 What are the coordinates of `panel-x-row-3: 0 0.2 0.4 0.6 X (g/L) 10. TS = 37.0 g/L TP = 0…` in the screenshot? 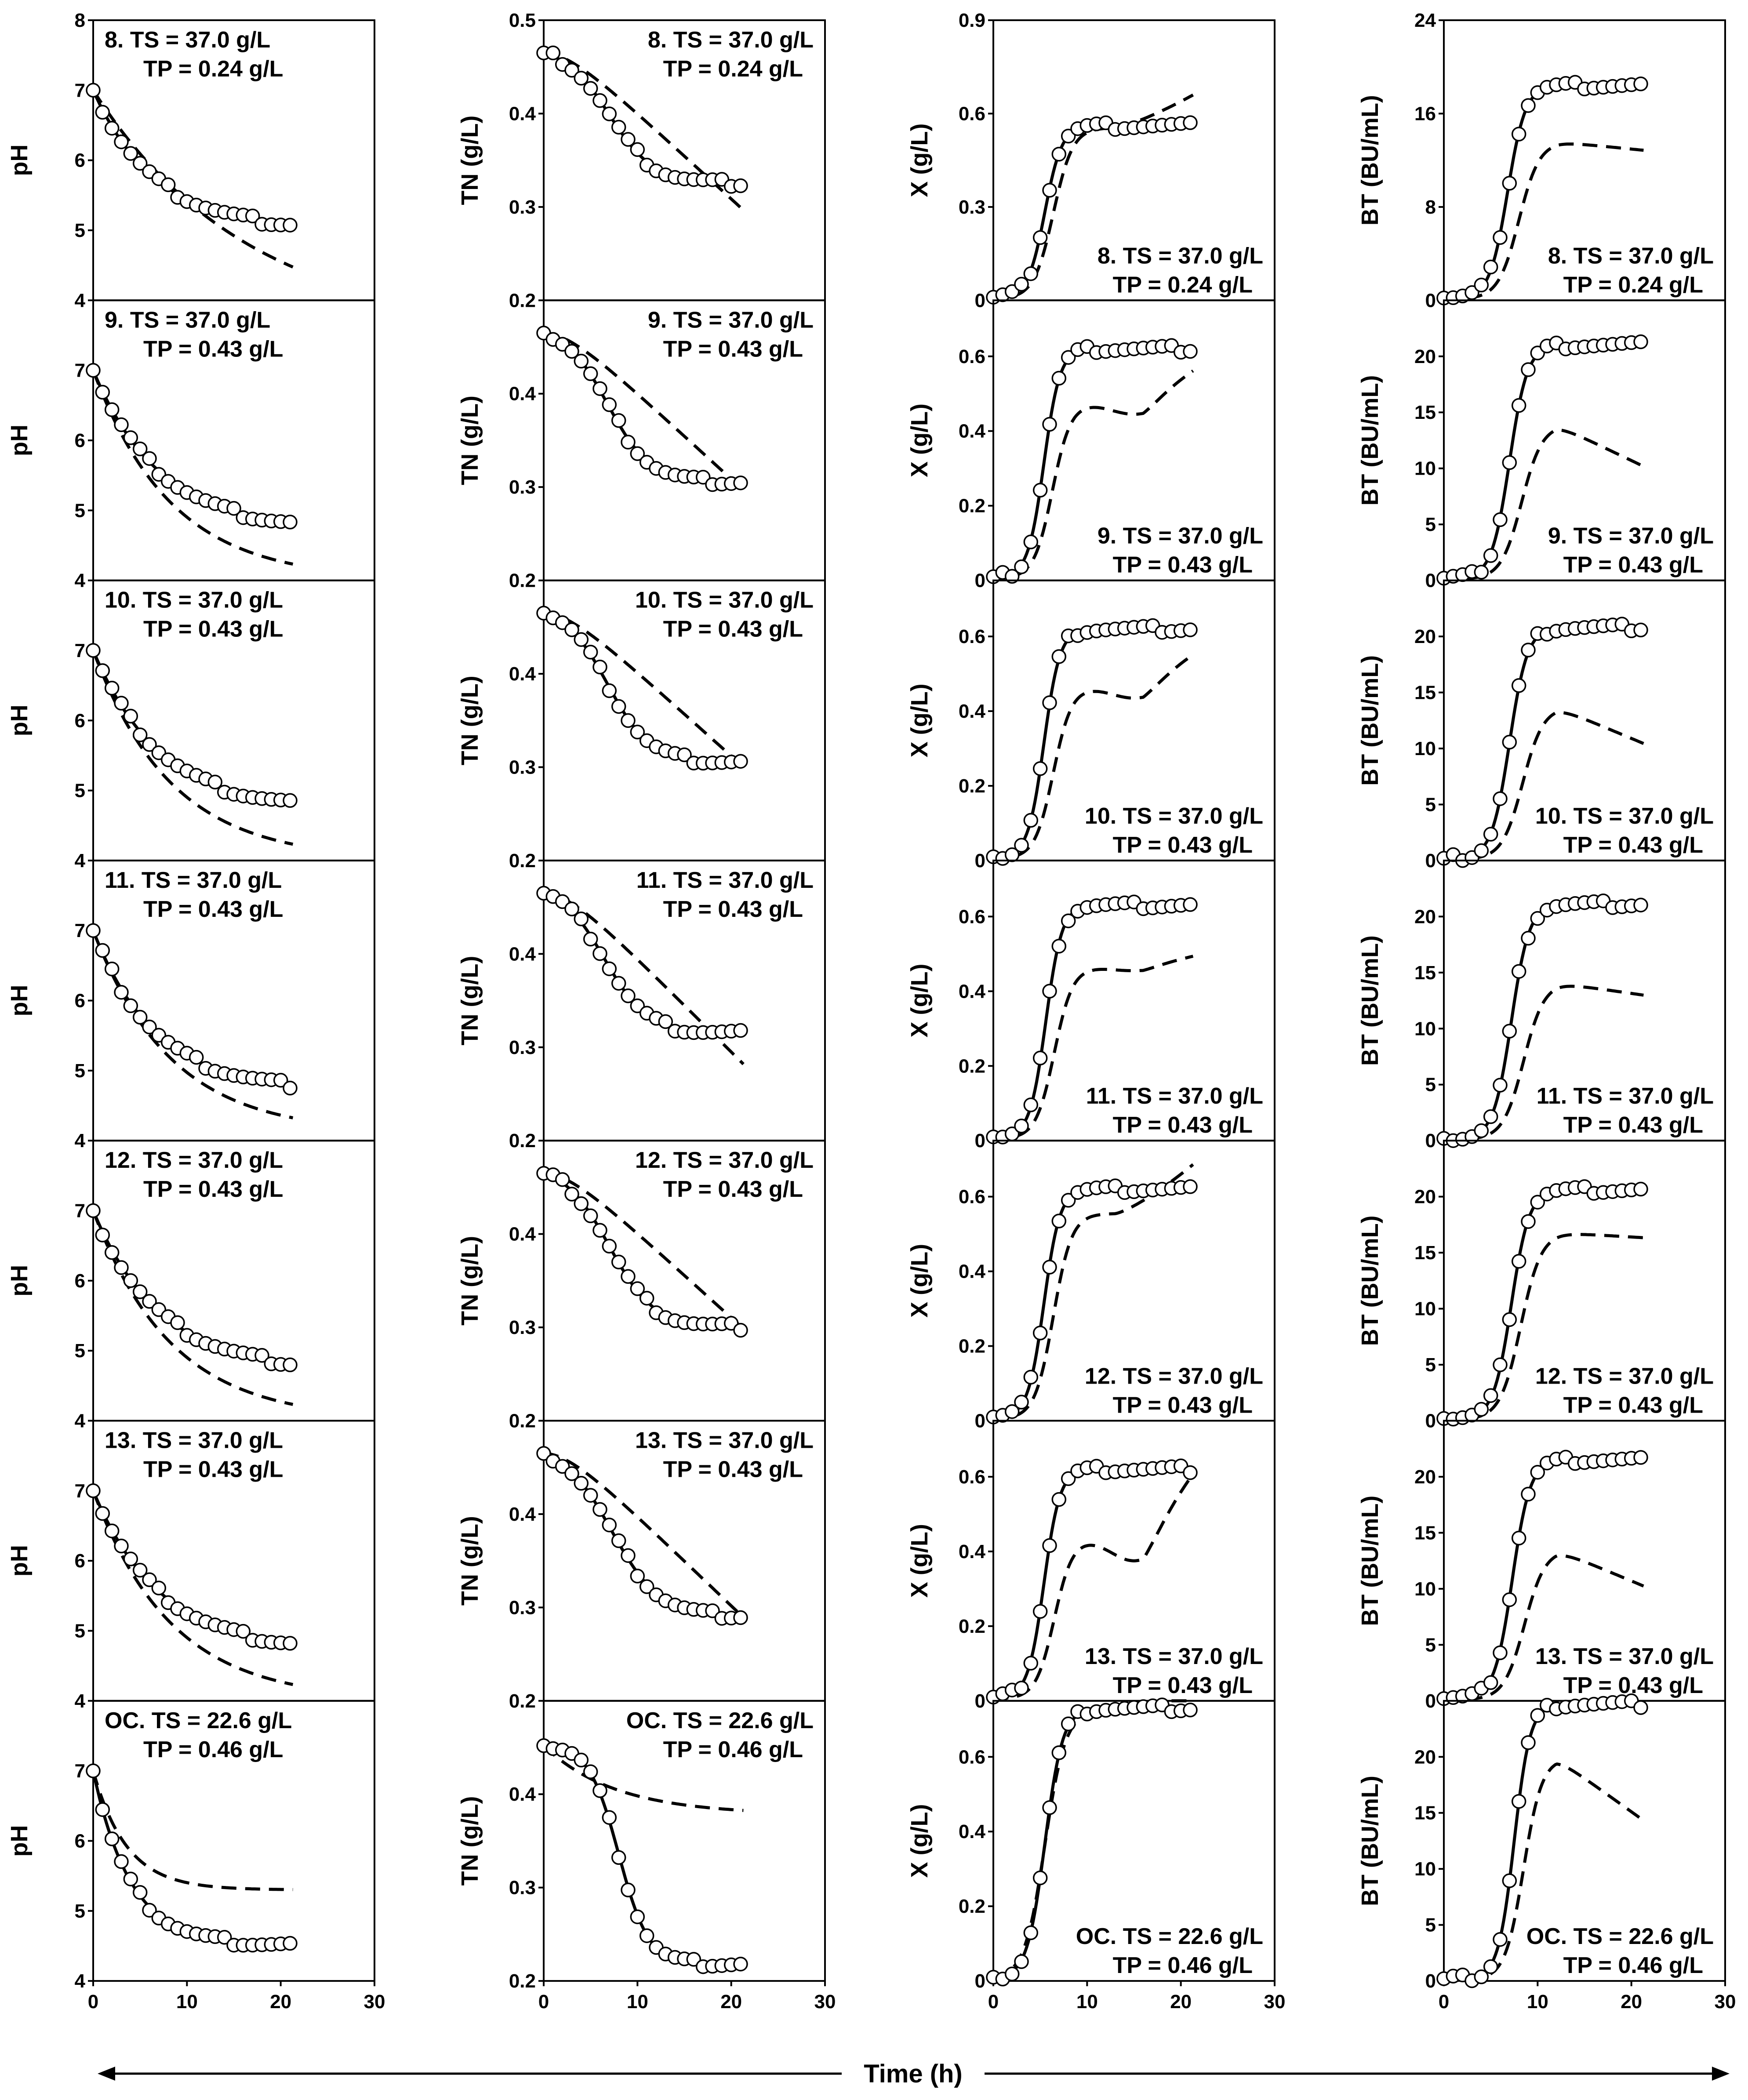 It's located at (1091, 725).